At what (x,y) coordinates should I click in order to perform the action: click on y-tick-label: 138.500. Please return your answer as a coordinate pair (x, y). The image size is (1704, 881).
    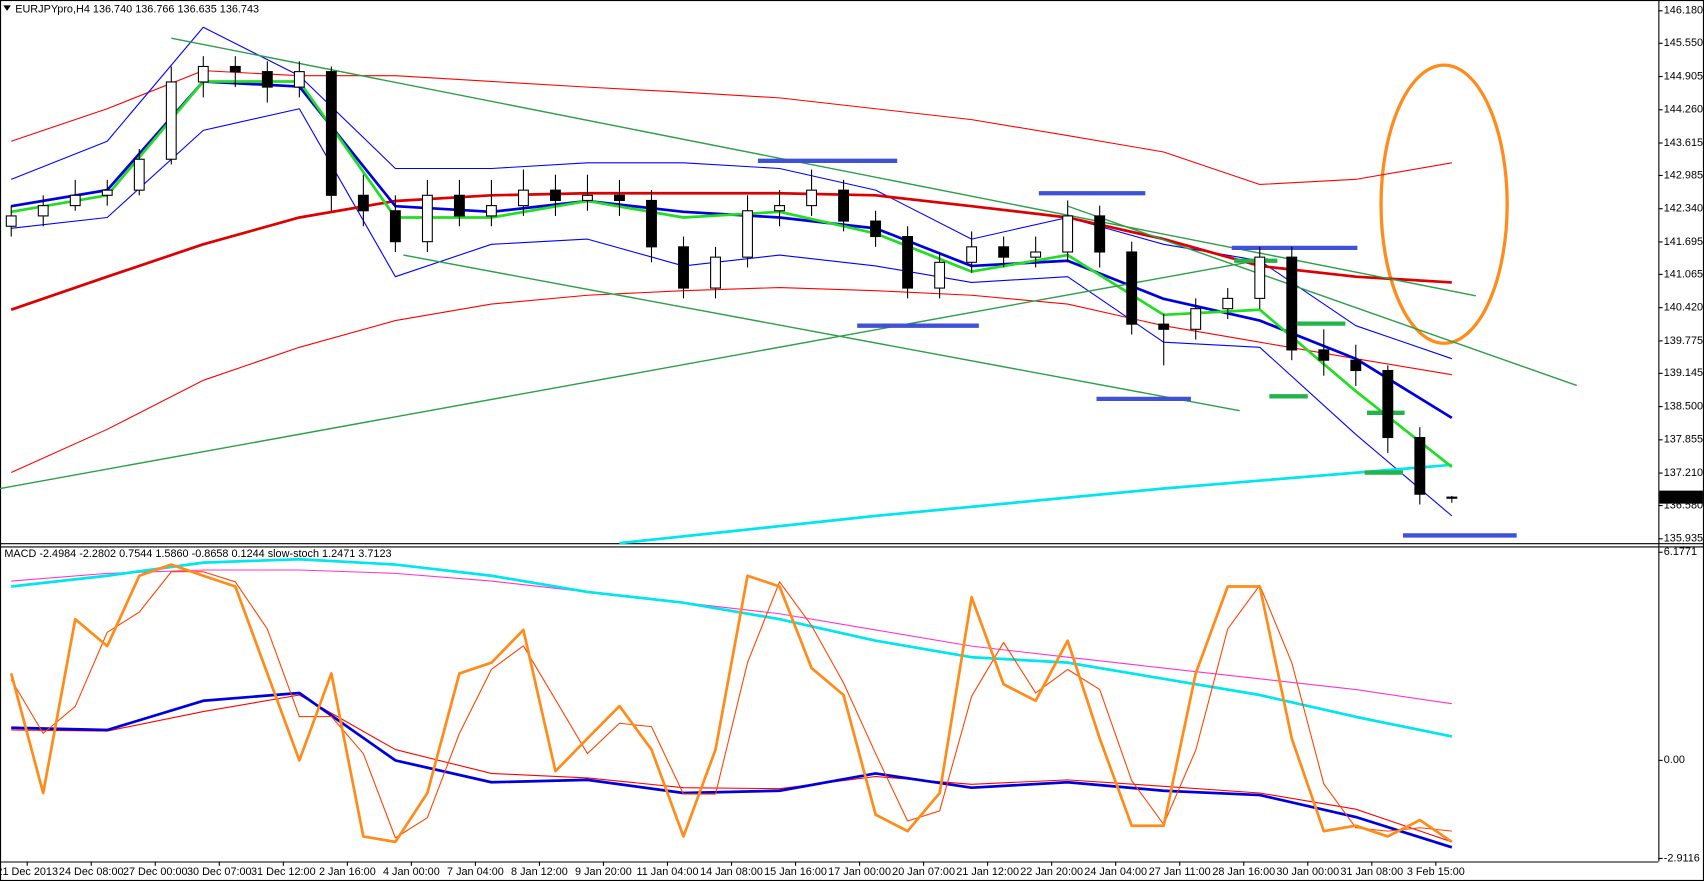
    Looking at the image, I should click on (1683, 406).